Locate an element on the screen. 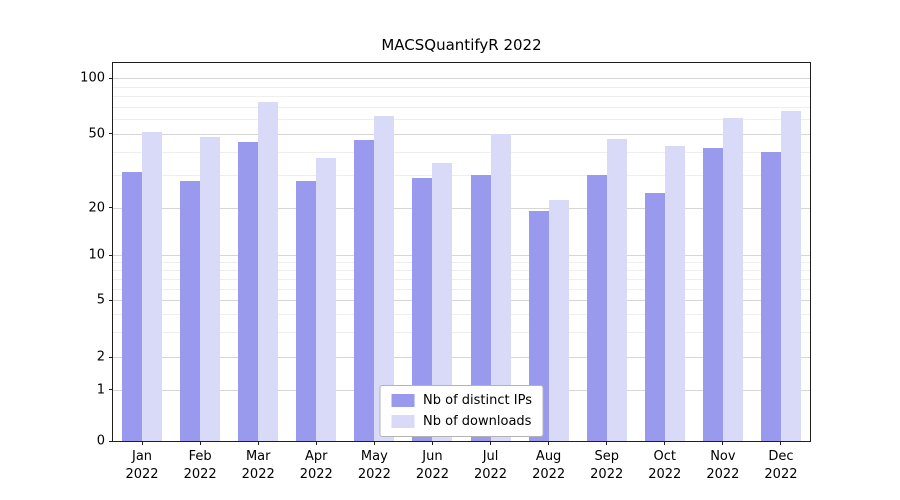 This screenshot has height=500, width=900. x-tick-label: Mar 2022 is located at coordinates (258, 465).